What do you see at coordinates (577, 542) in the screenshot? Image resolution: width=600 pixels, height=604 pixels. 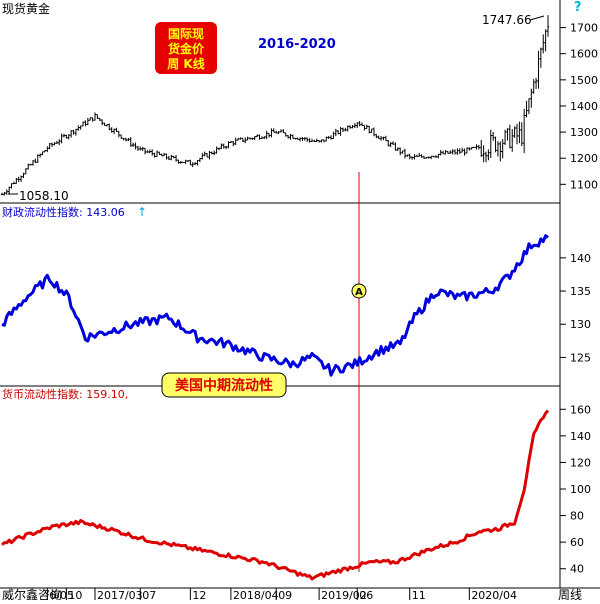 I see `monetary-axis-tick-label: 60` at bounding box center [577, 542].